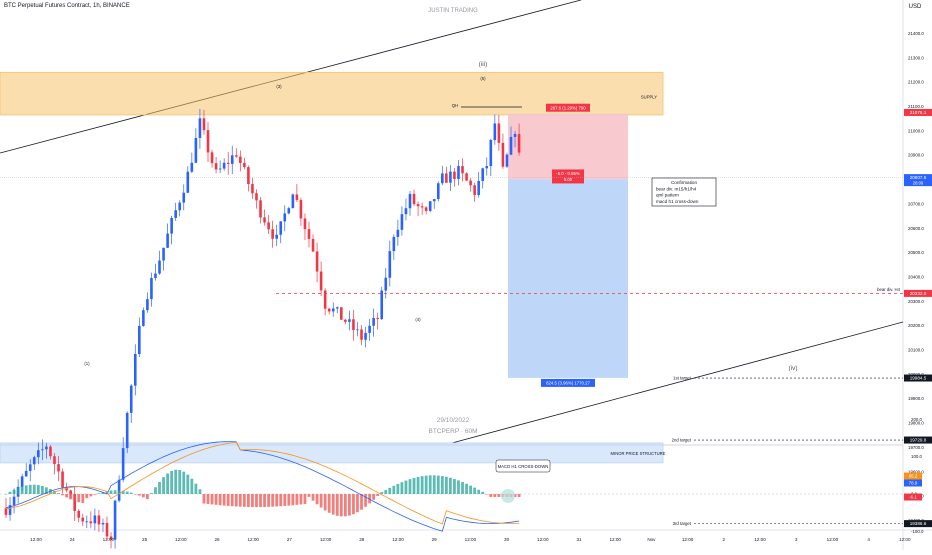  Describe the element at coordinates (508, 496) in the screenshot. I see `macd-cross-marker` at that location.